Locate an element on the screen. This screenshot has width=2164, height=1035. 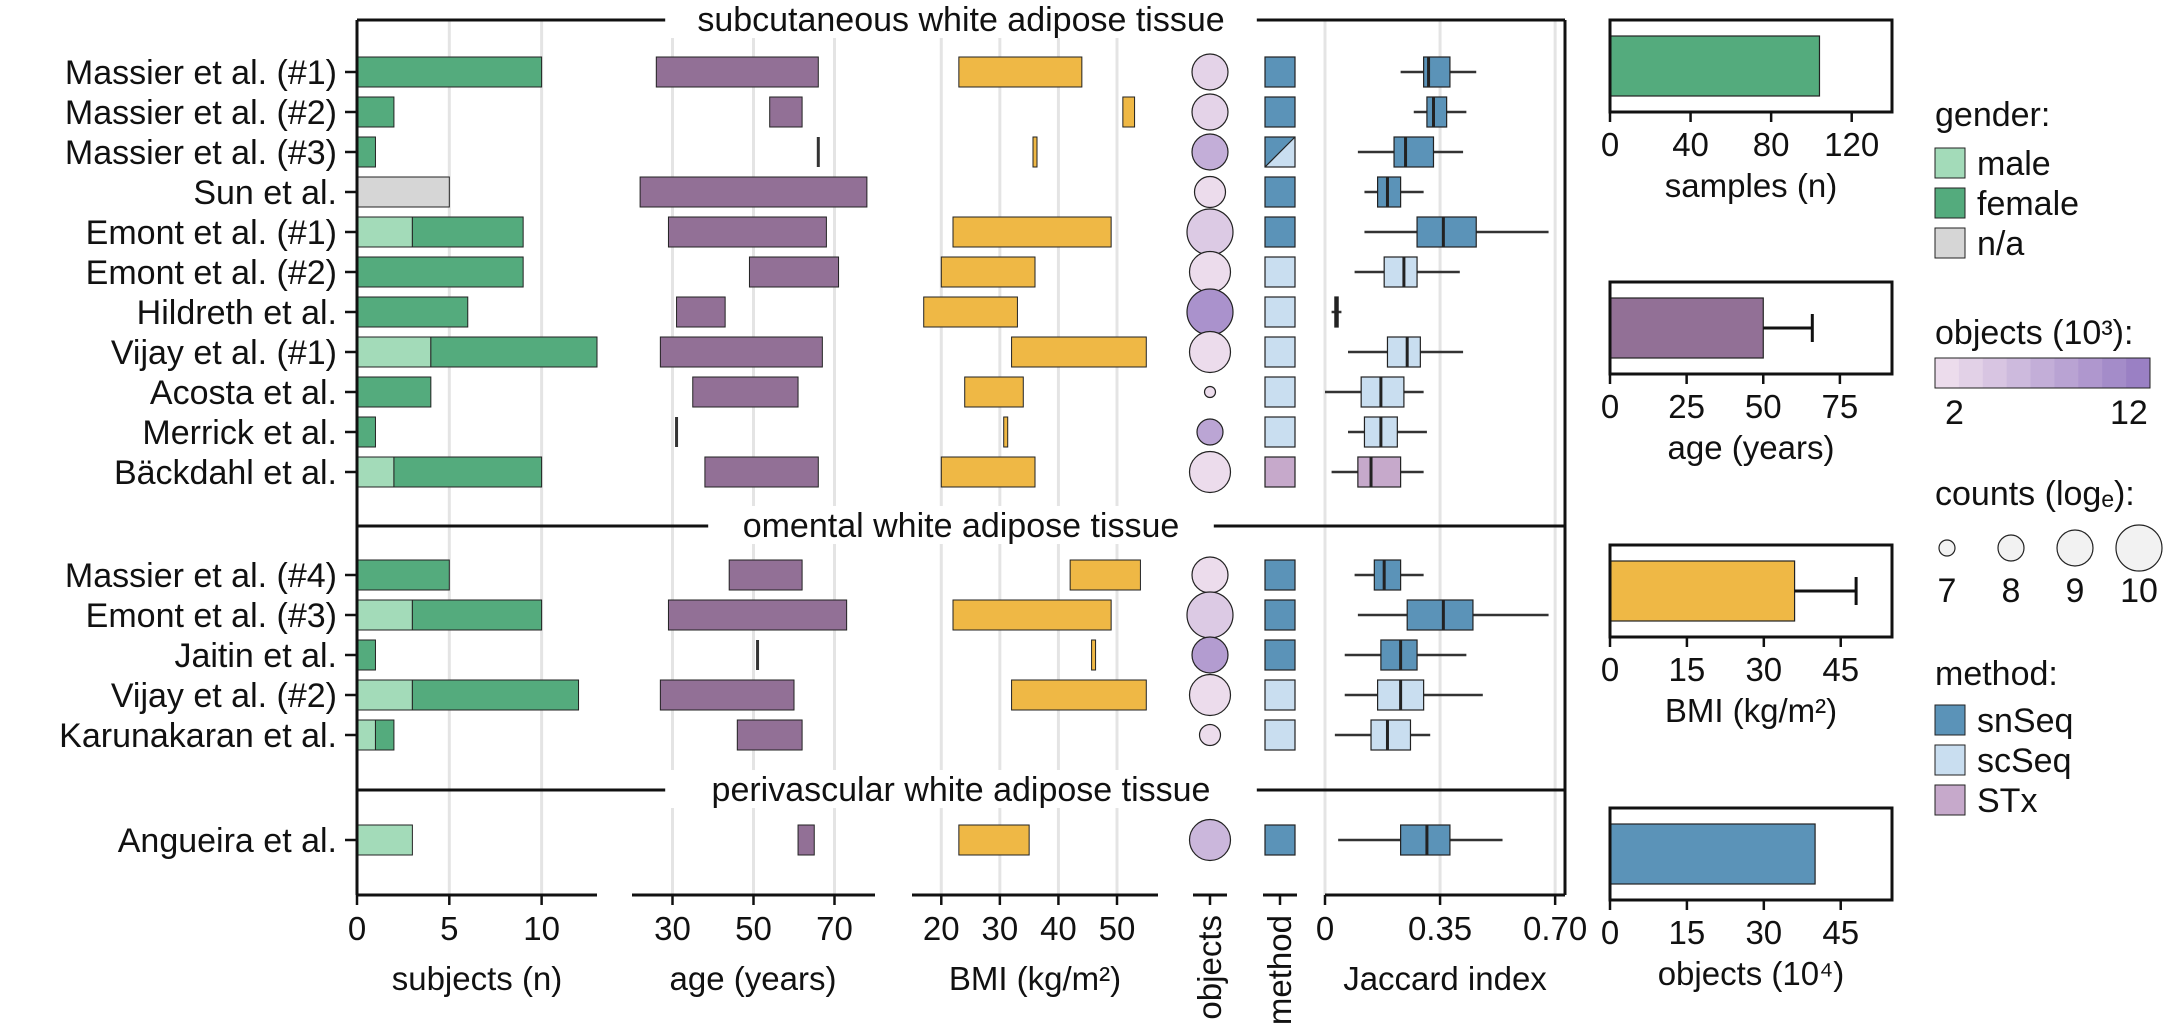
study-label: Merrick et al. is located at coordinates (239, 433).